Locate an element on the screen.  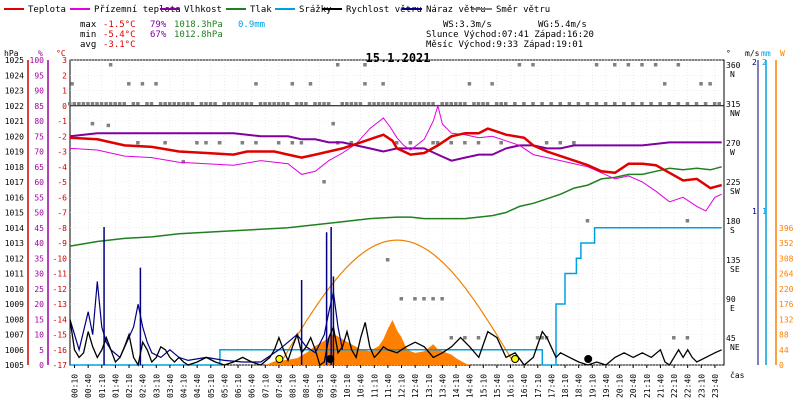
stat-avg-temp: -3.1°C is located at coordinates (119, 45).